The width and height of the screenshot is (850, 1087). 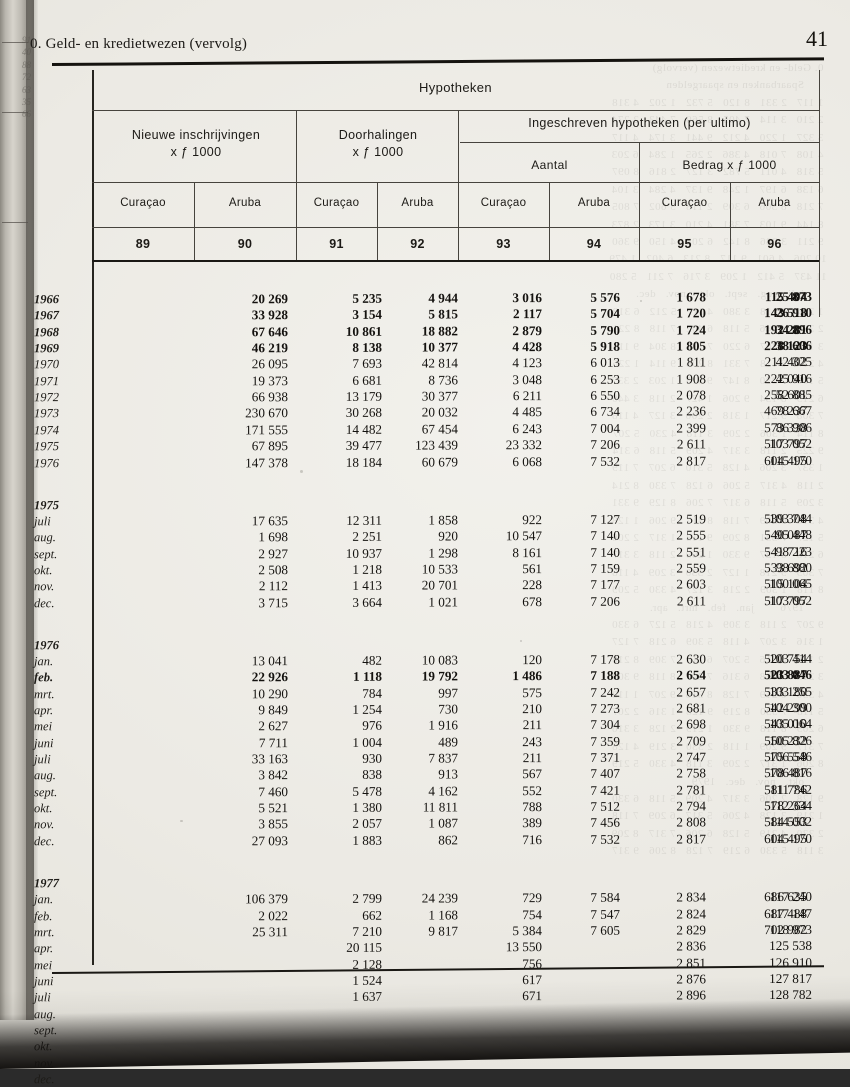 What do you see at coordinates (46, 397) in the screenshot?
I see `row-label: 1972` at bounding box center [46, 397].